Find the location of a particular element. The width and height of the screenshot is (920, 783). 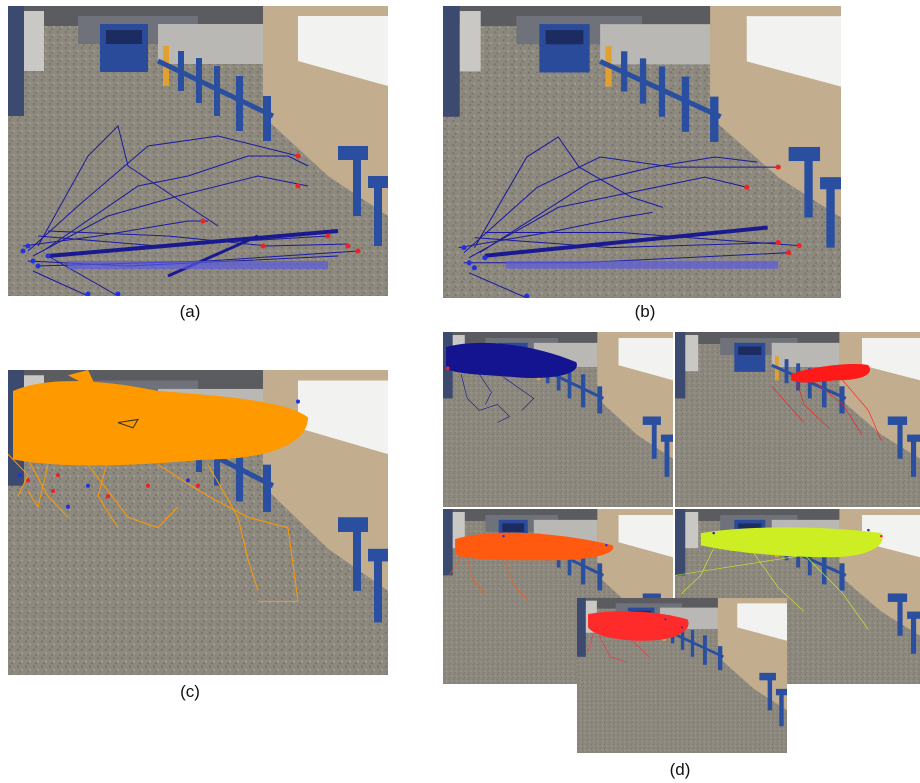

start-points-b is located at coordinates (495, 271).